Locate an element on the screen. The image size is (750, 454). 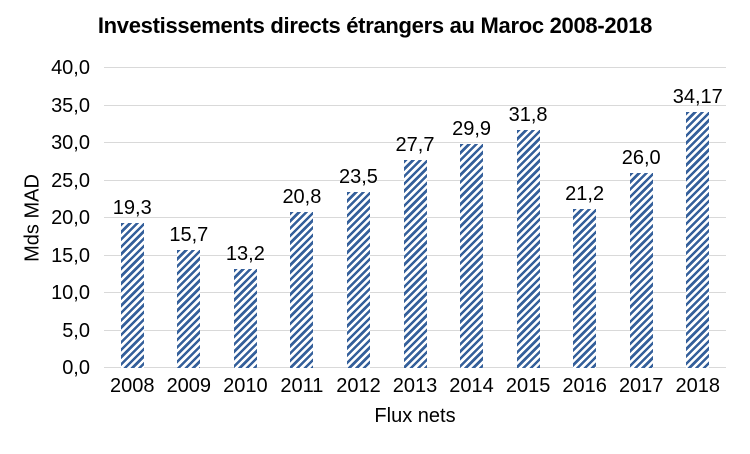
bar-2010 is located at coordinates (245, 318).